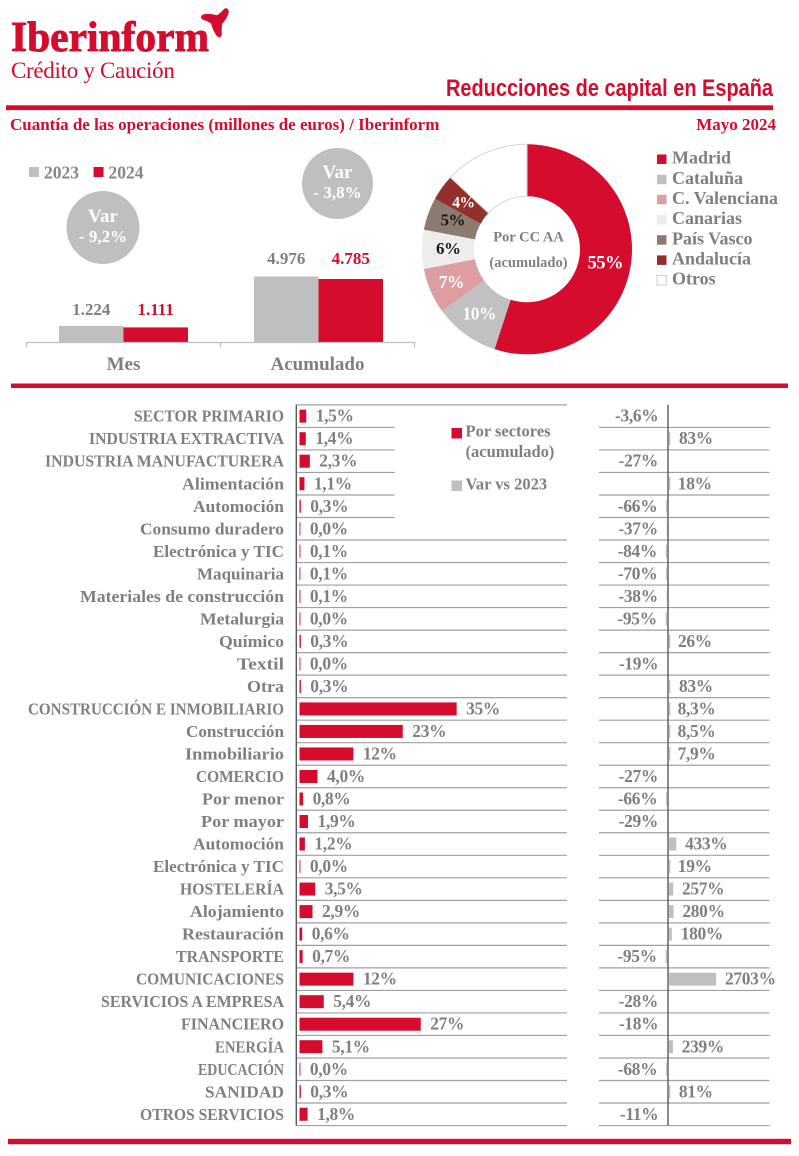  What do you see at coordinates (609, 88) in the screenshot?
I see `svg-text:Reducciones de capital en Espa: Reducciones de capital en España` at bounding box center [609, 88].